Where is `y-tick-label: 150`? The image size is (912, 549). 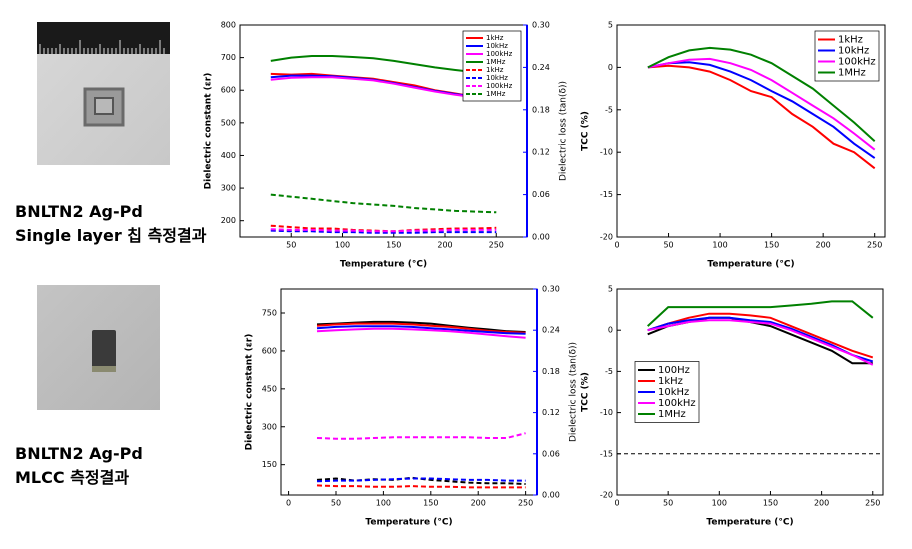 y-tick-label: 150 is located at coordinates (269, 464).